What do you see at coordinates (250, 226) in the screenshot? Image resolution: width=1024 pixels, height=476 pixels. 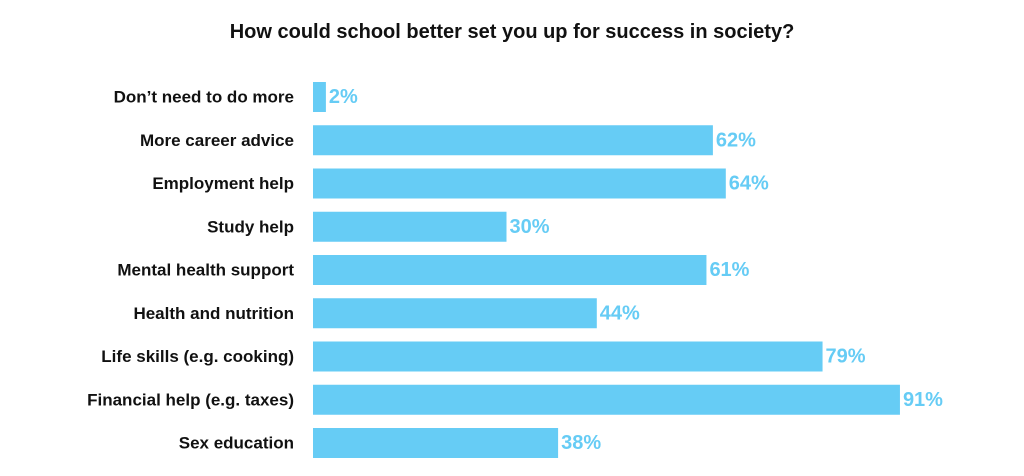 I see `category-label: Study help` at bounding box center [250, 226].